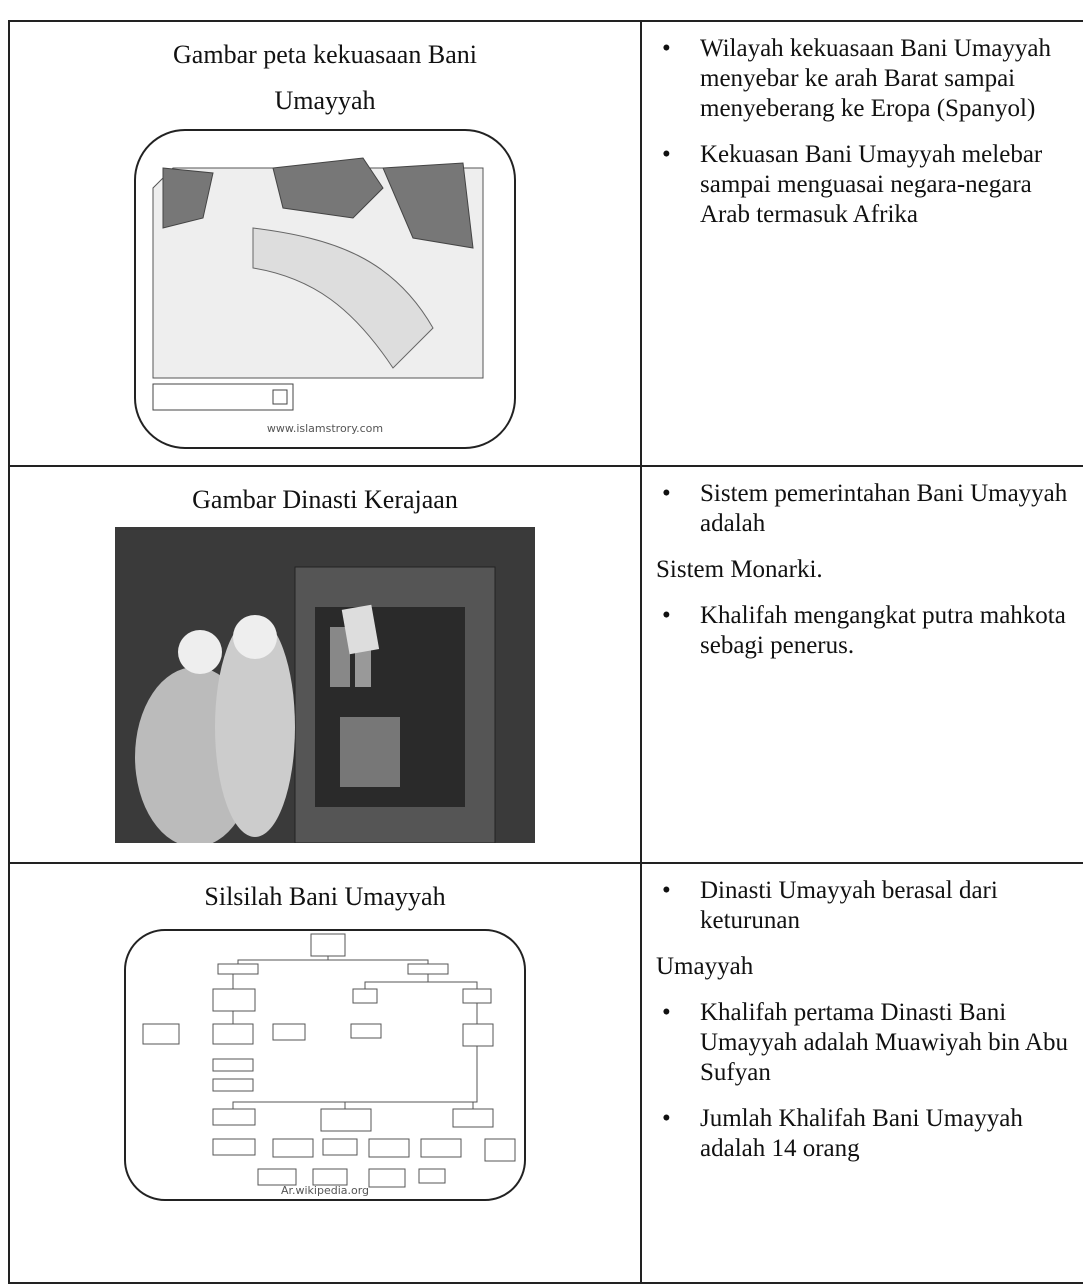 The height and width of the screenshot is (1284, 1083). I want to click on family-tree-image: Ar.wikipedia.org, so click(325, 1065).